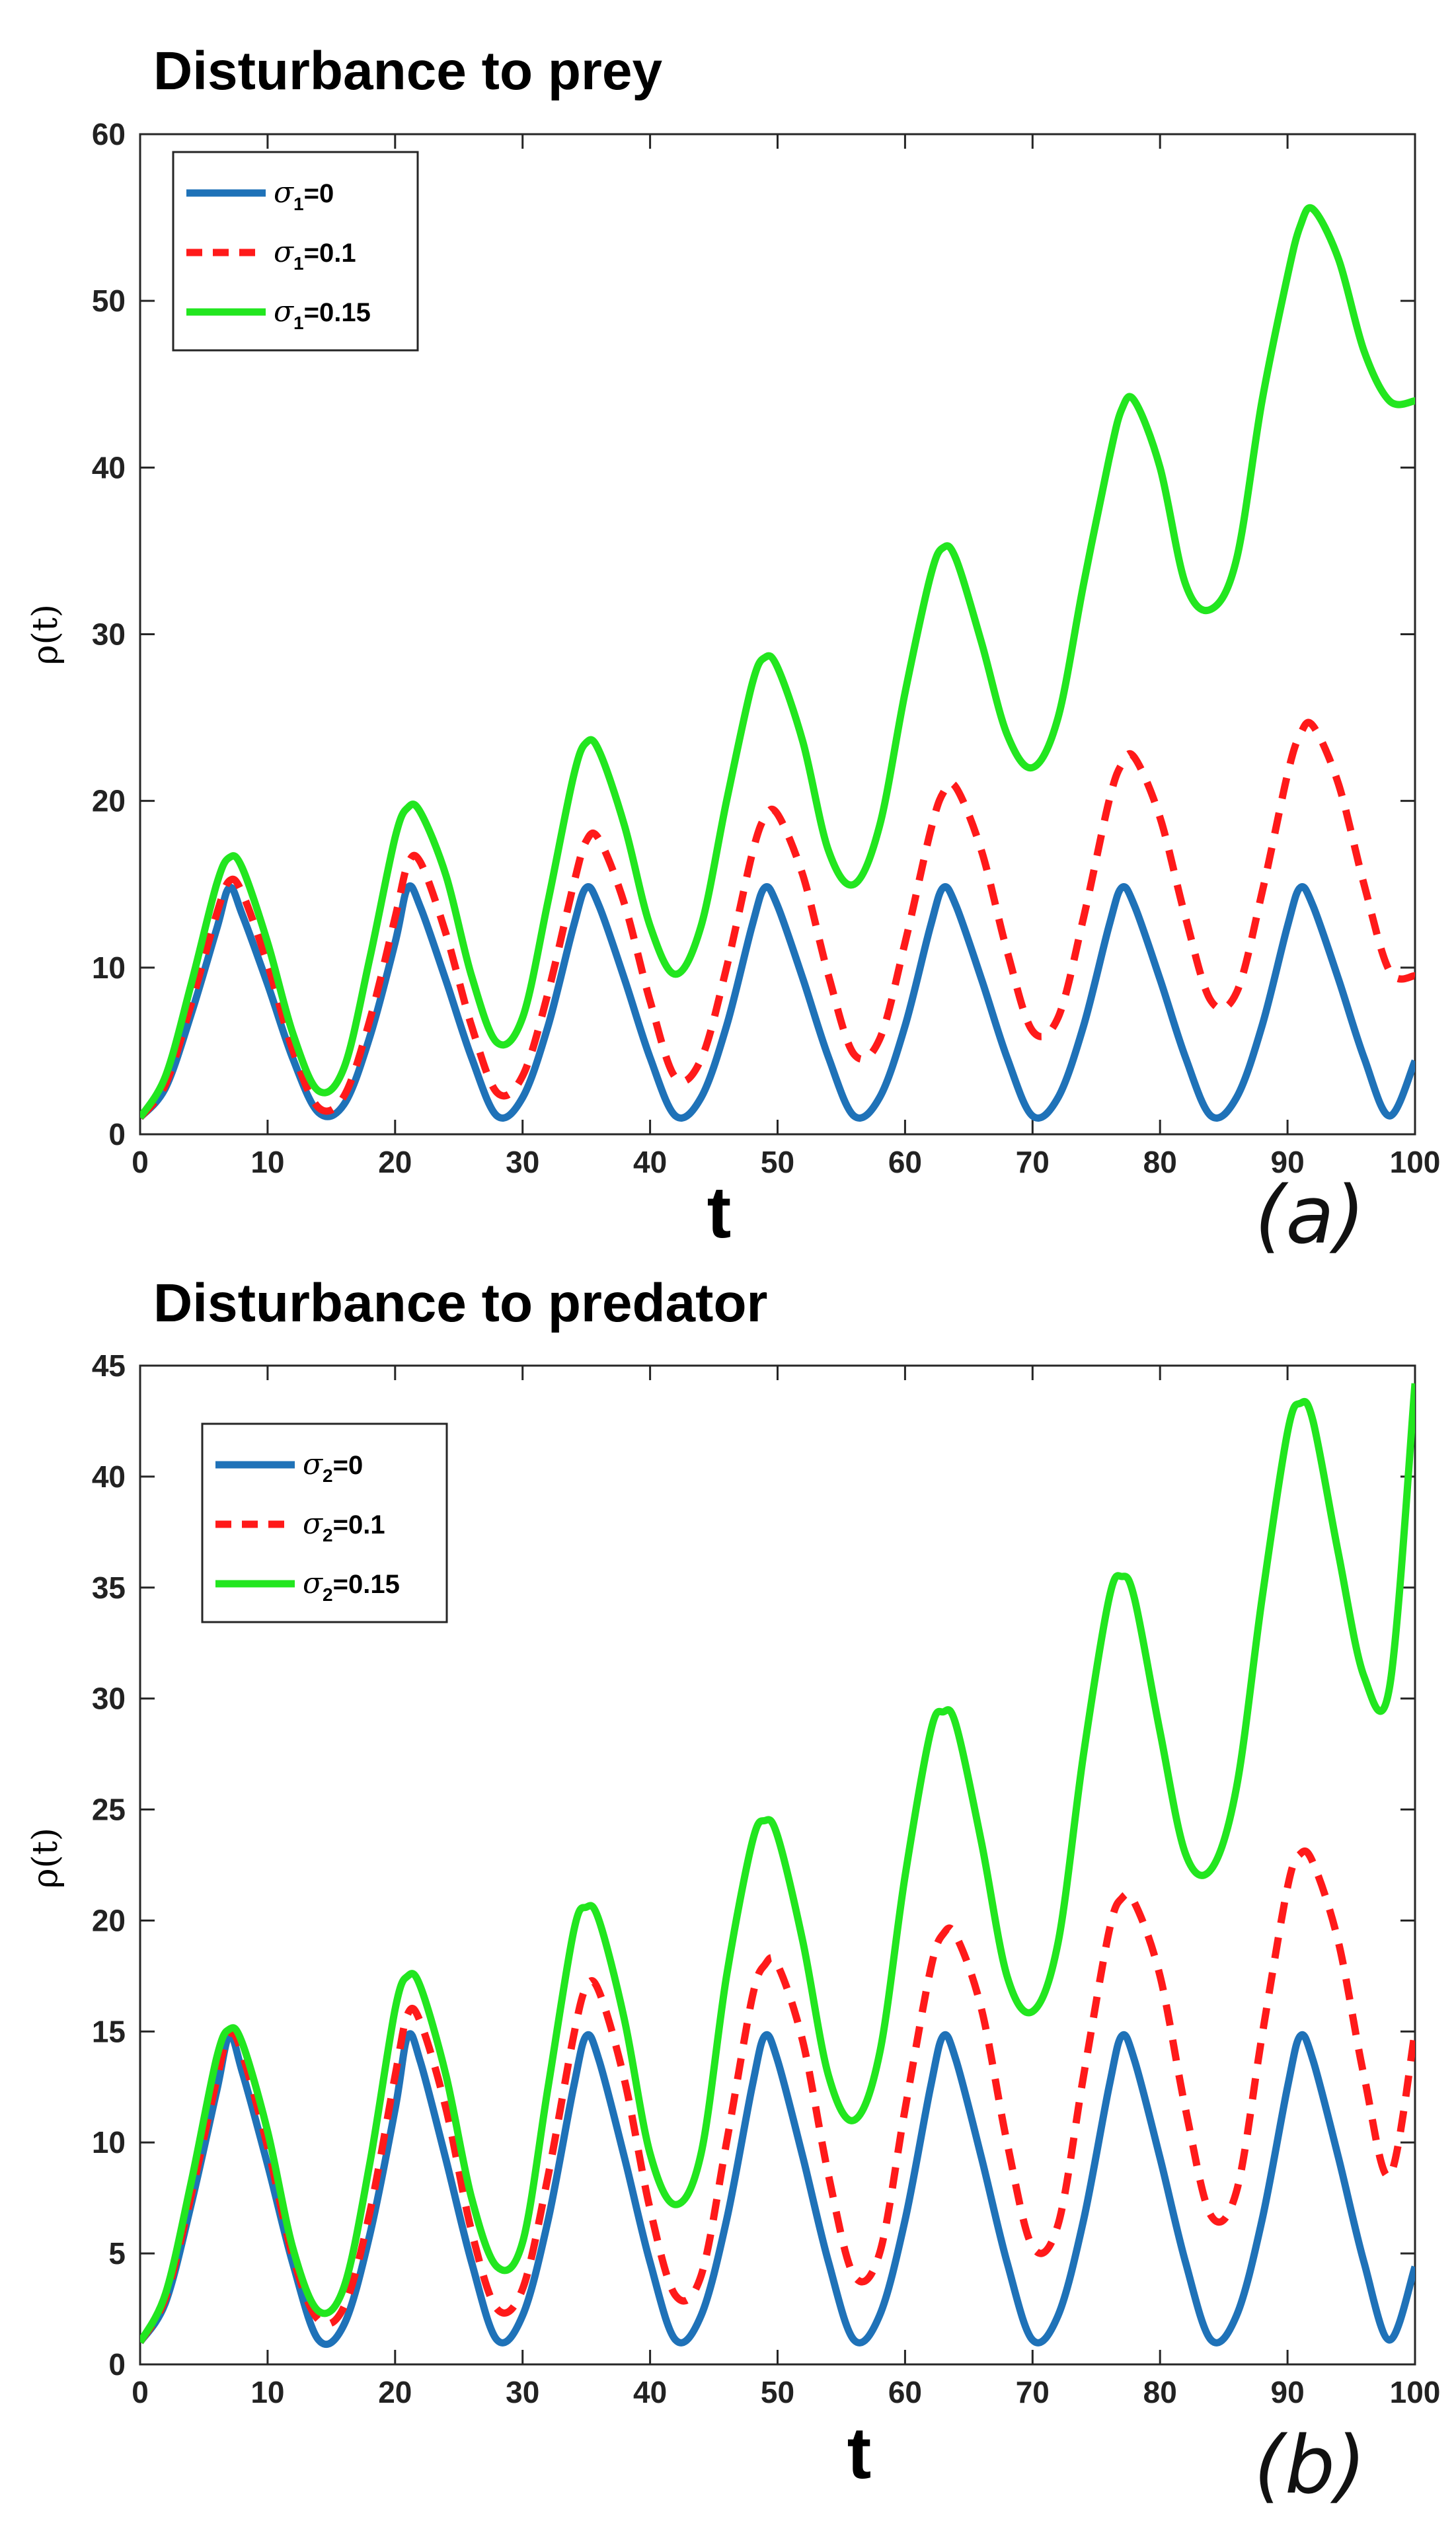 The width and height of the screenshot is (1456, 2527). Describe the element at coordinates (109, 1810) in the screenshot. I see `y-tick-label: 25` at that location.